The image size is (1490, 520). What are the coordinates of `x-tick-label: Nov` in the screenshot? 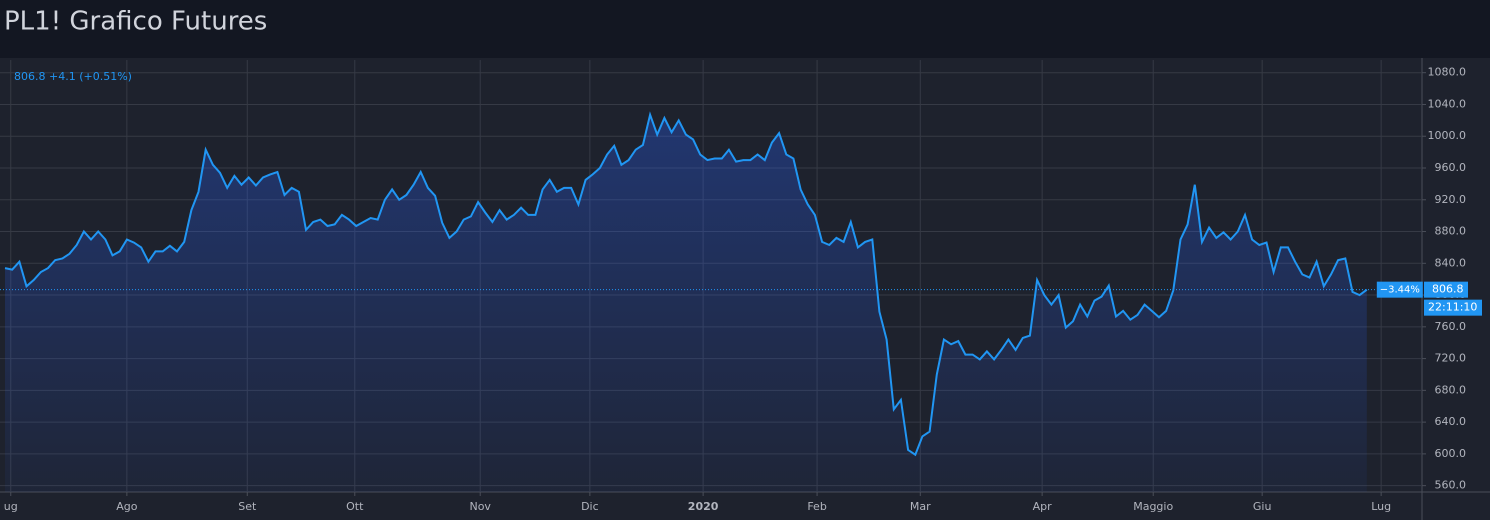 It's located at (480, 506).